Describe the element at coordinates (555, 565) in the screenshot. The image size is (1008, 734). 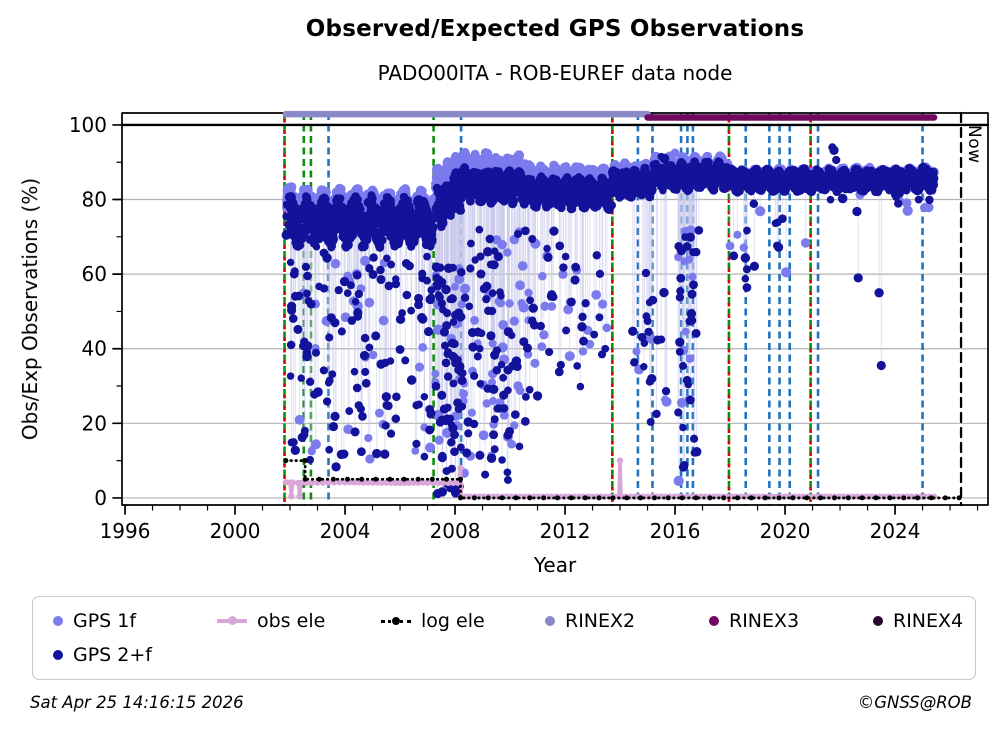
I see `x-axis-label: Year` at that location.